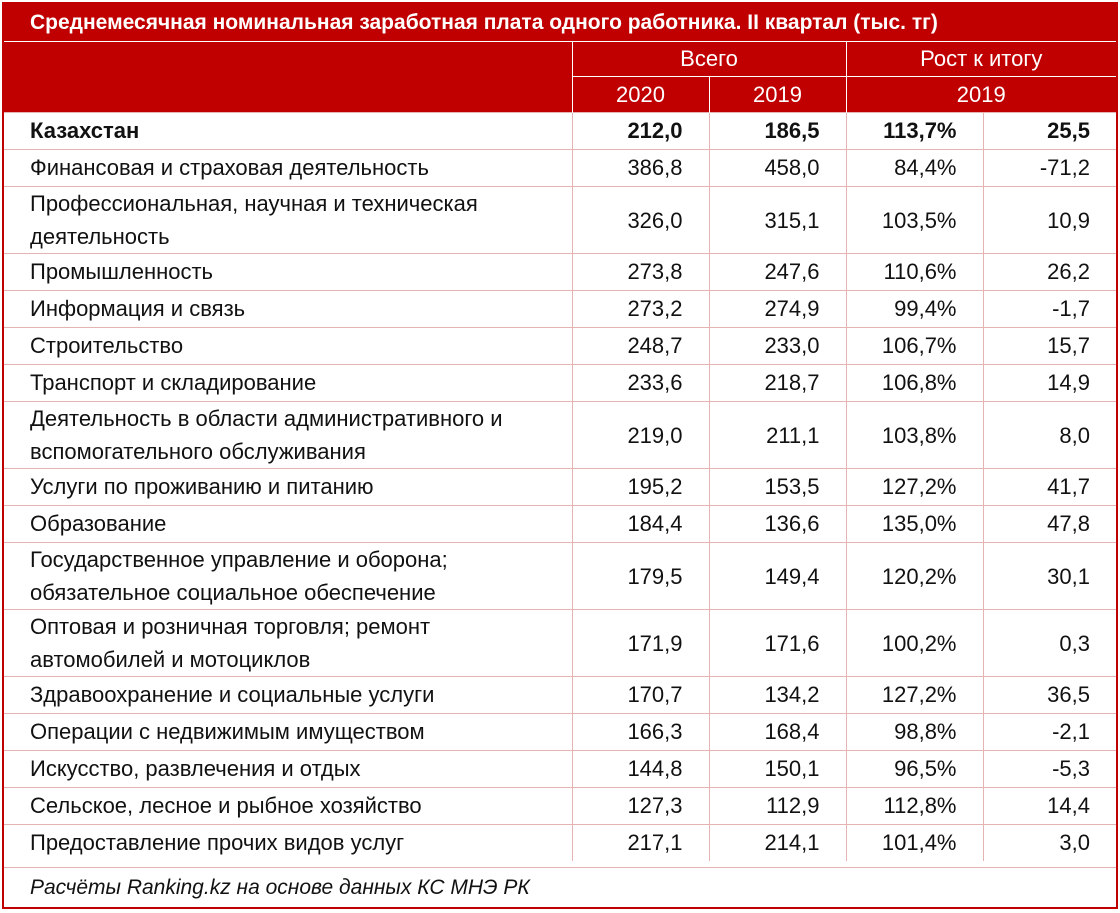 The height and width of the screenshot is (913, 1120). What do you see at coordinates (640, 272) in the screenshot?
I see `row-value-2020-cell: 273,8` at bounding box center [640, 272].